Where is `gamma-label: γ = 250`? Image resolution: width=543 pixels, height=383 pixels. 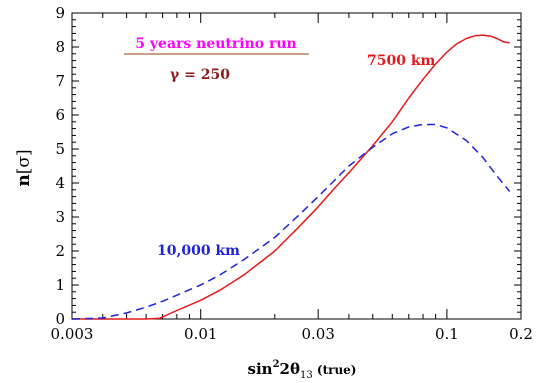
gamma-label: γ = 250 is located at coordinates (200, 75).